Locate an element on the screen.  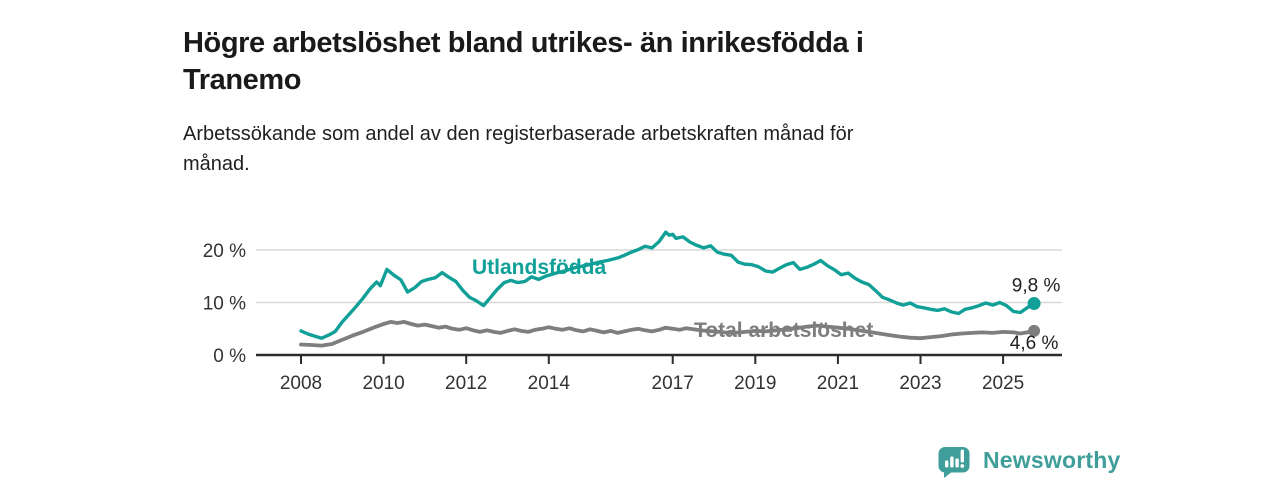
x-tick-label: 2025 is located at coordinates (1003, 383).